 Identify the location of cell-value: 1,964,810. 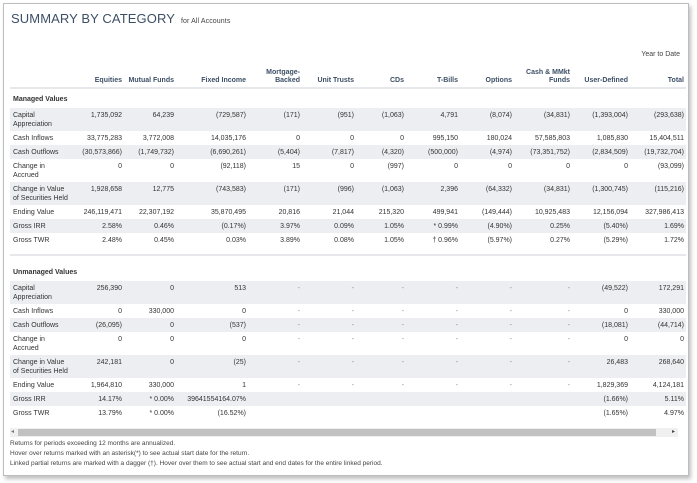
(106, 385).